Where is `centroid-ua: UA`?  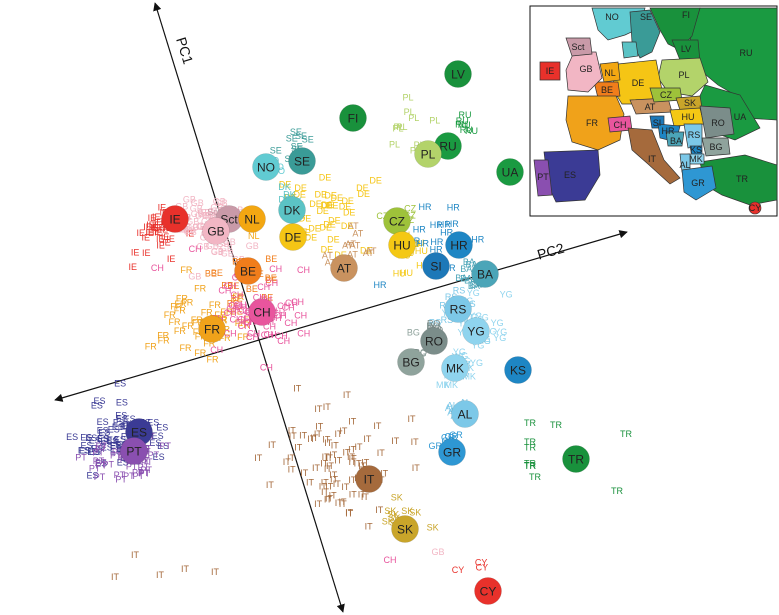 centroid-ua: UA is located at coordinates (510, 172).